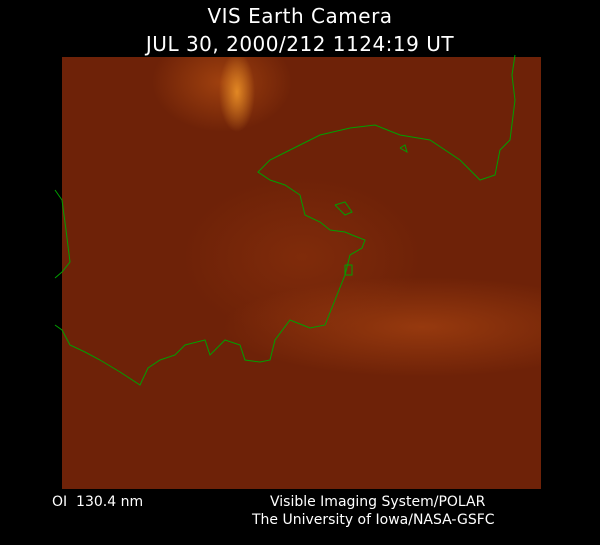 This screenshot has height=545, width=600. I want to click on coastline-left, so click(62, 234).